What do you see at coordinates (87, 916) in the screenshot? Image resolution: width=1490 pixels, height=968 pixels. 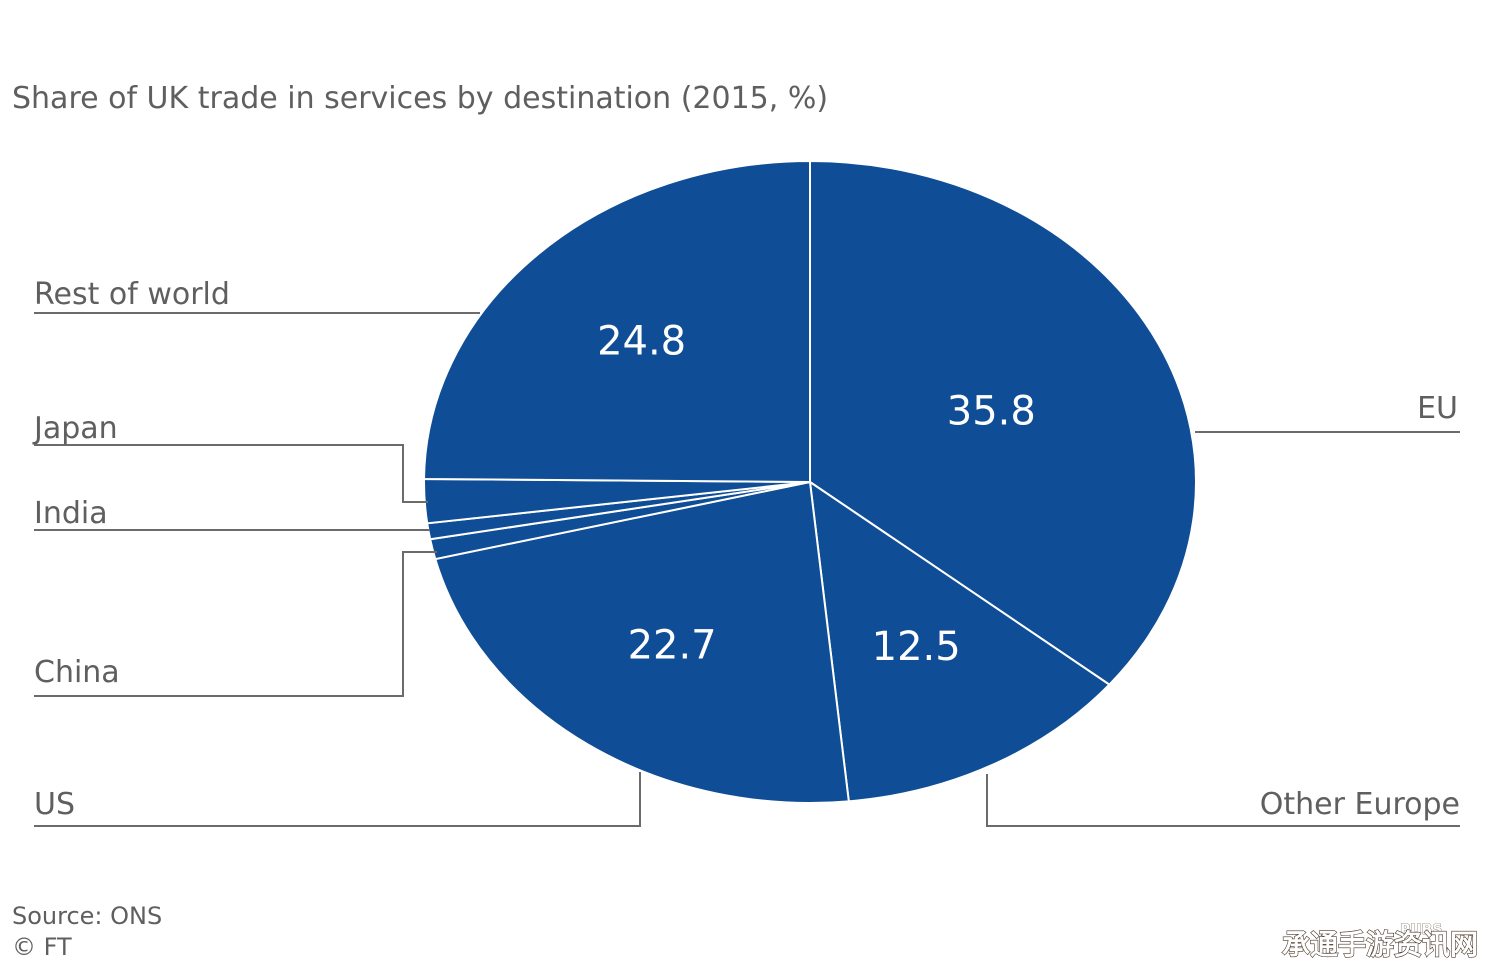 I see `source-note: Source: ONS` at bounding box center [87, 916].